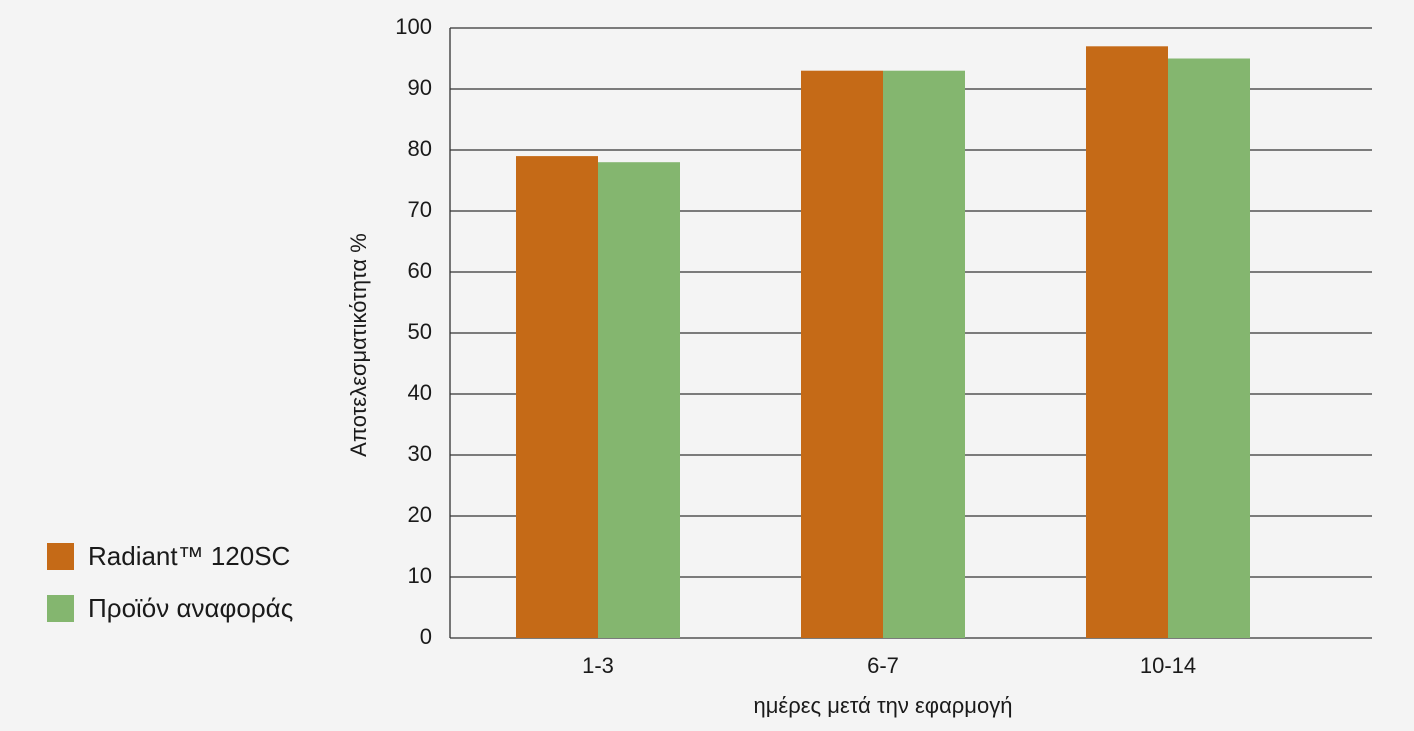  I want to click on y-tick-label: 20, so click(420, 514).